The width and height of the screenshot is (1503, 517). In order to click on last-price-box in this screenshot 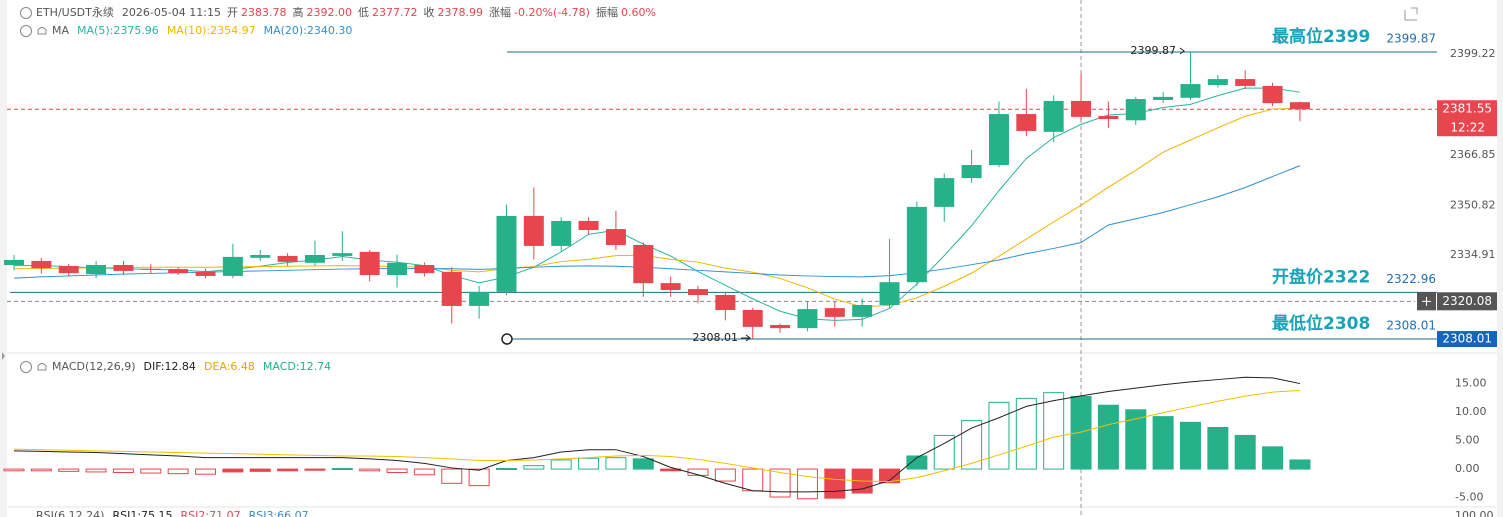, I will do `click(1467, 118)`.